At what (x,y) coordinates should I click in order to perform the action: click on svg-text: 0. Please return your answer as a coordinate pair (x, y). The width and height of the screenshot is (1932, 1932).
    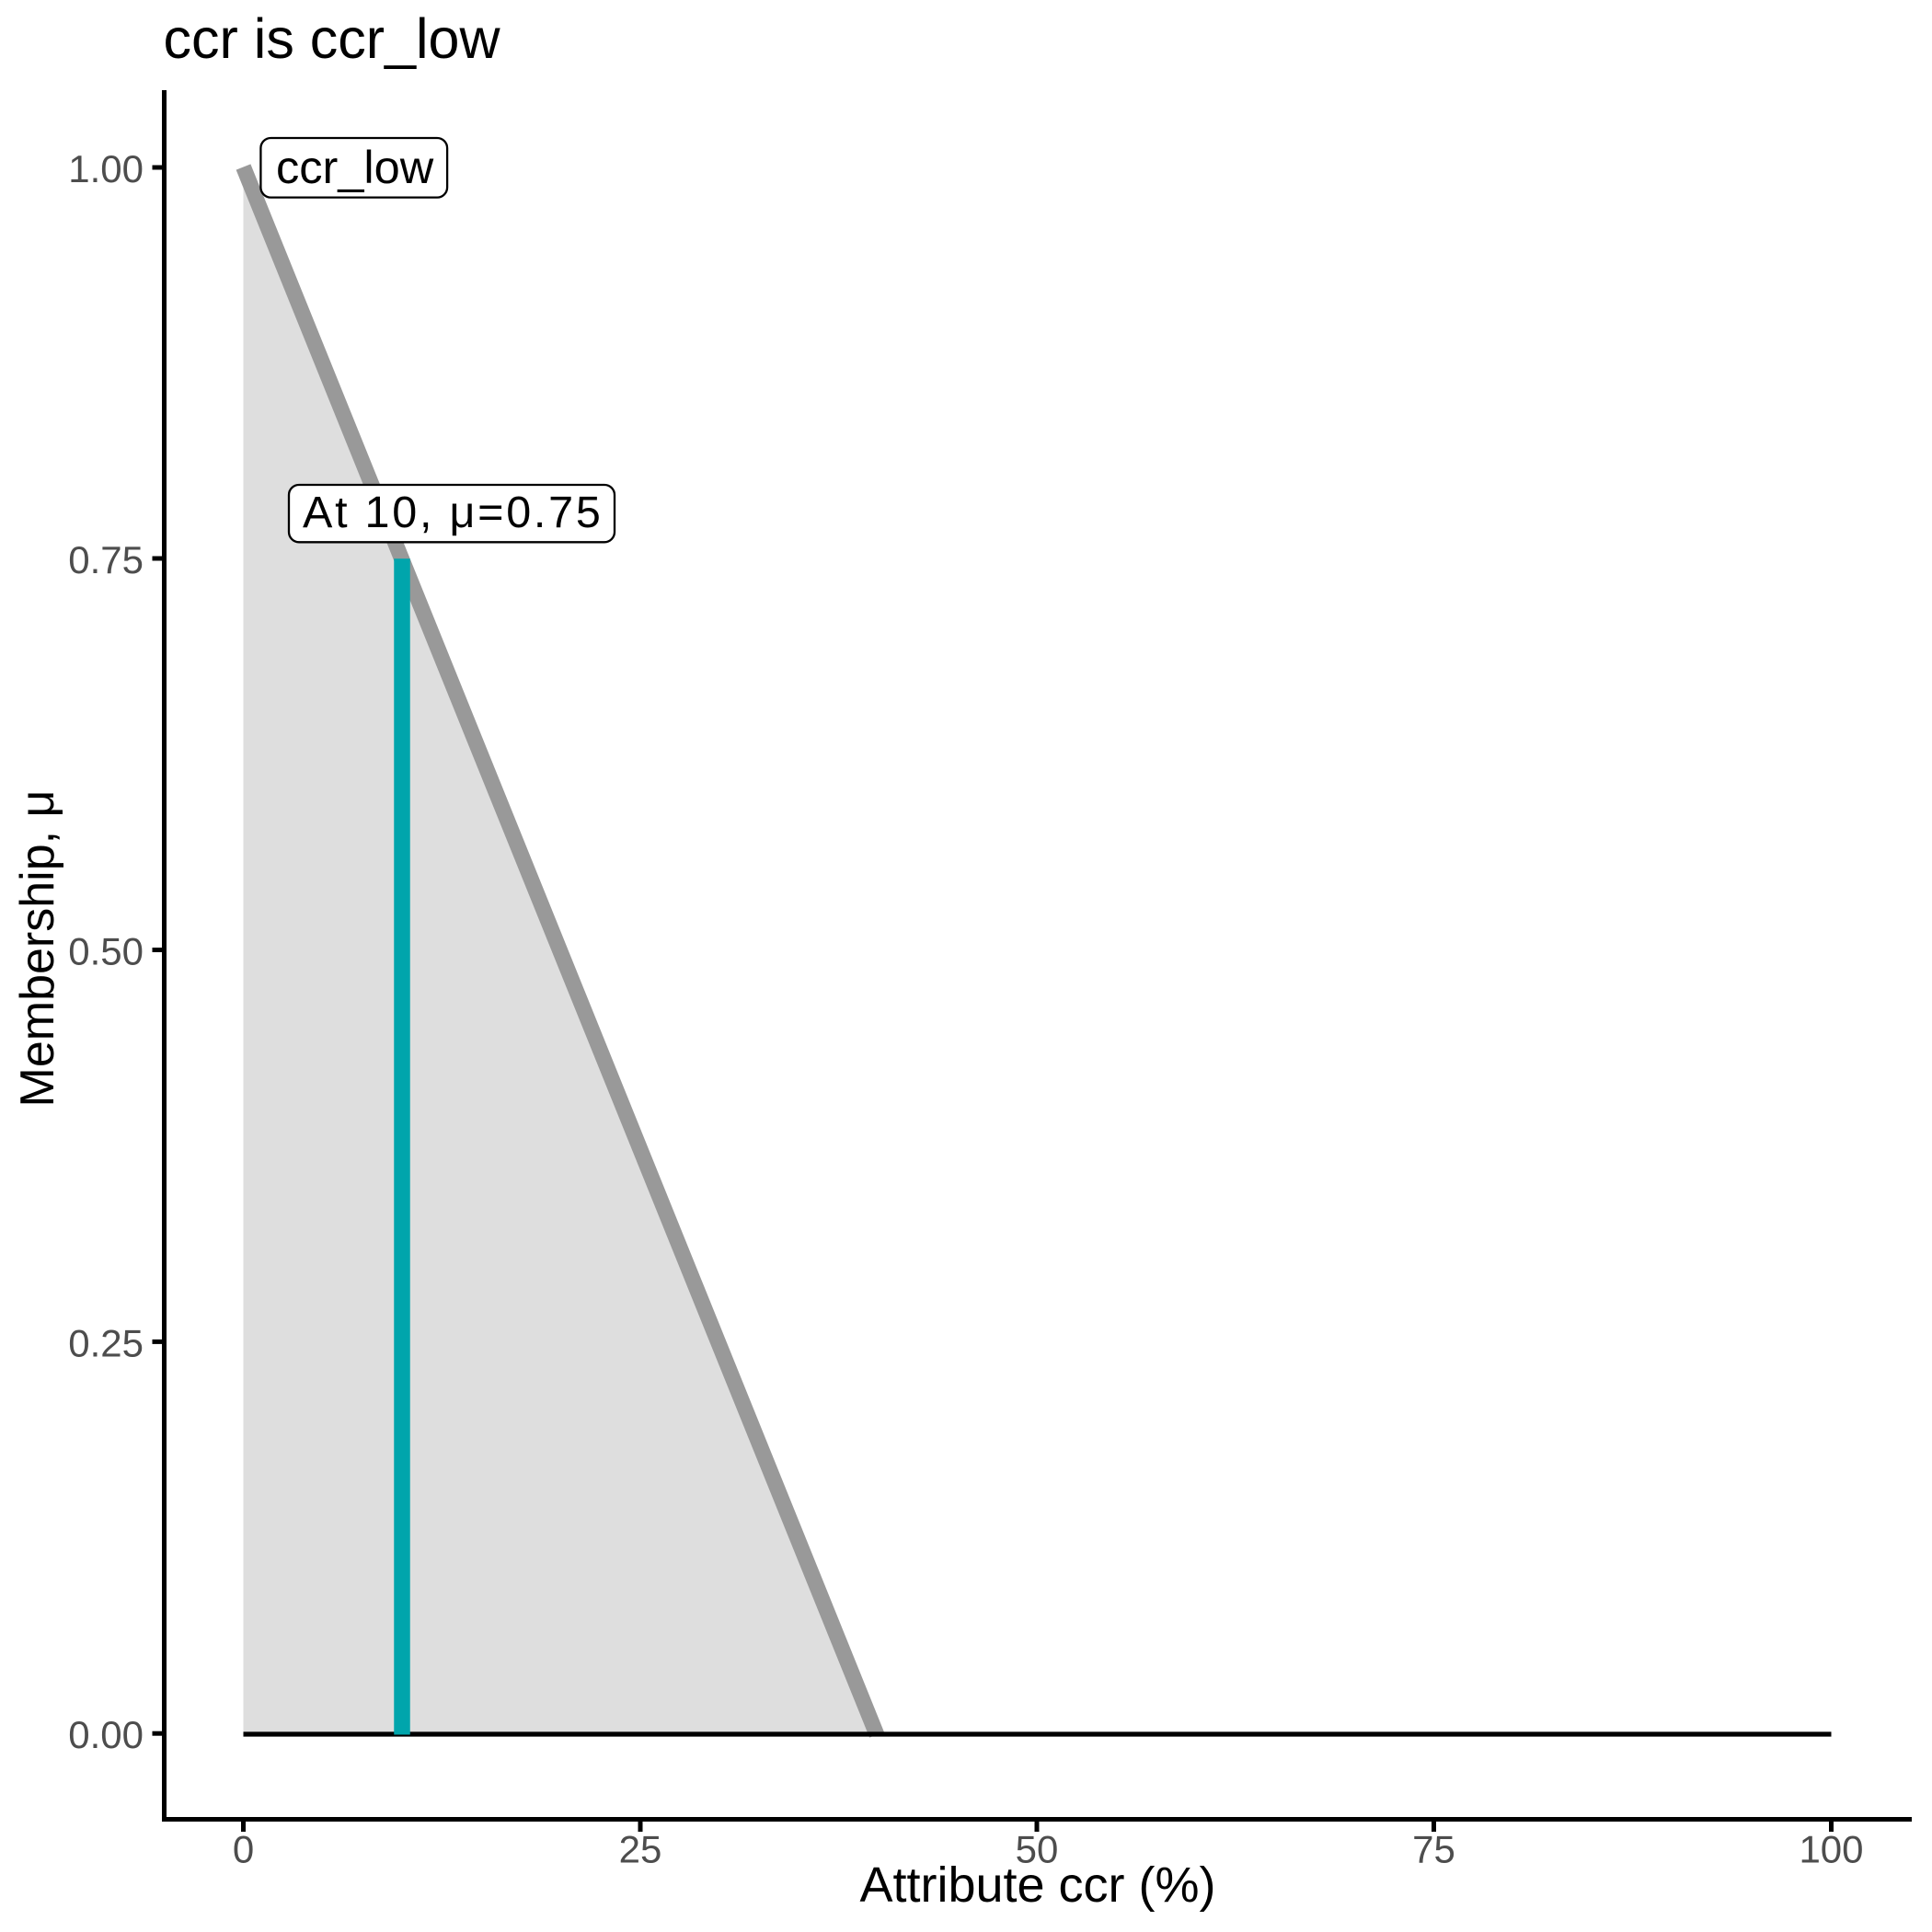
    Looking at the image, I should click on (243, 1849).